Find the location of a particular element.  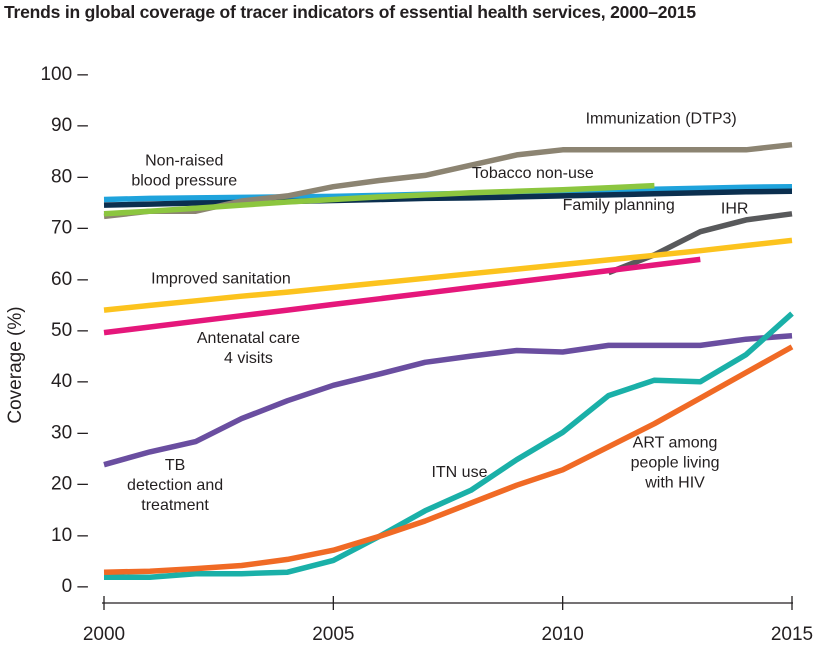

series-label-line: ITN use is located at coordinates (459, 472).